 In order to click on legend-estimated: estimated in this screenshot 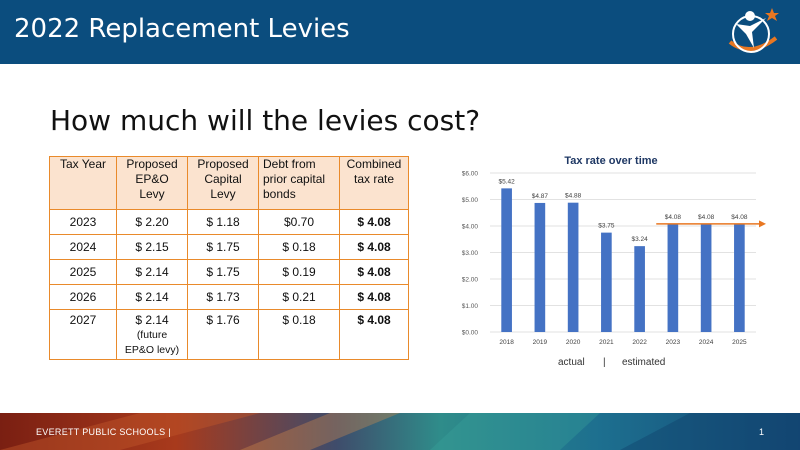, I will do `click(644, 362)`.